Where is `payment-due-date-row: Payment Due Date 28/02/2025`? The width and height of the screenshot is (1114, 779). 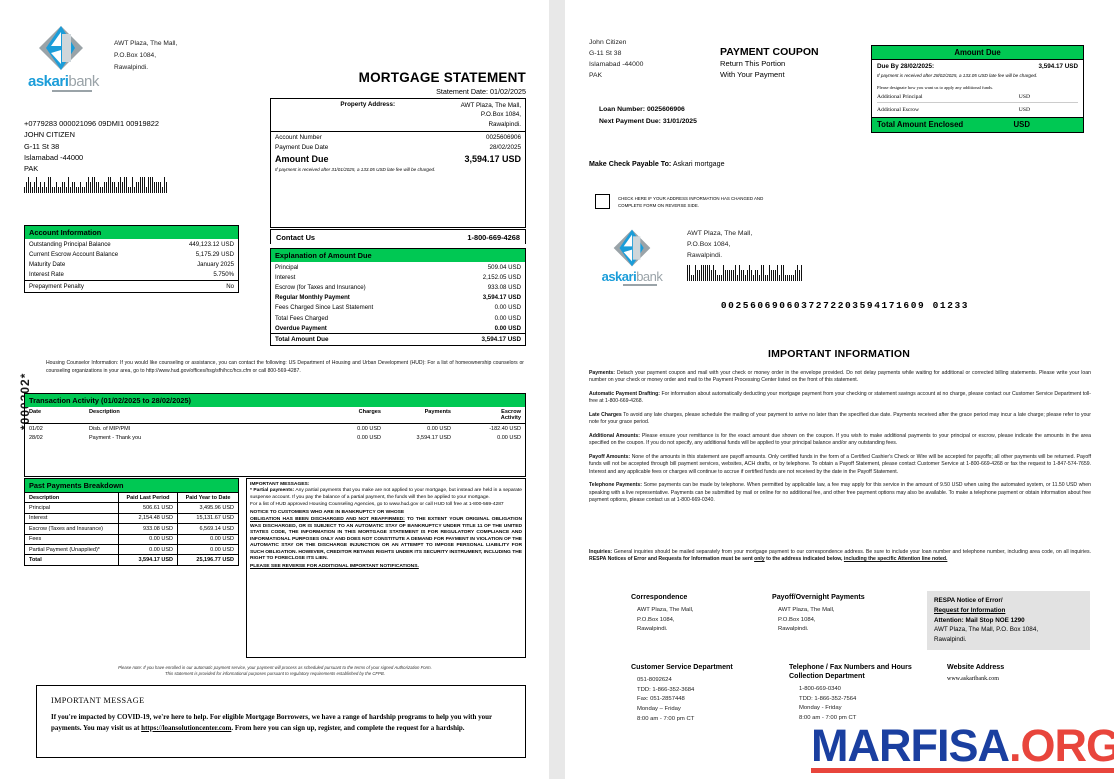
payment-due-date-row: Payment Due Date 28/02/2025 is located at coordinates (398, 147).